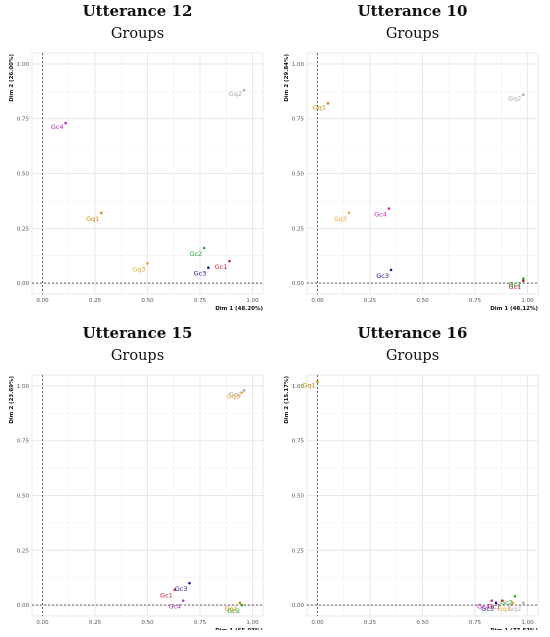 This screenshot has width=550, height=637. I want to click on y-axis-label: Dim 2 (15.17%), so click(287, 400).